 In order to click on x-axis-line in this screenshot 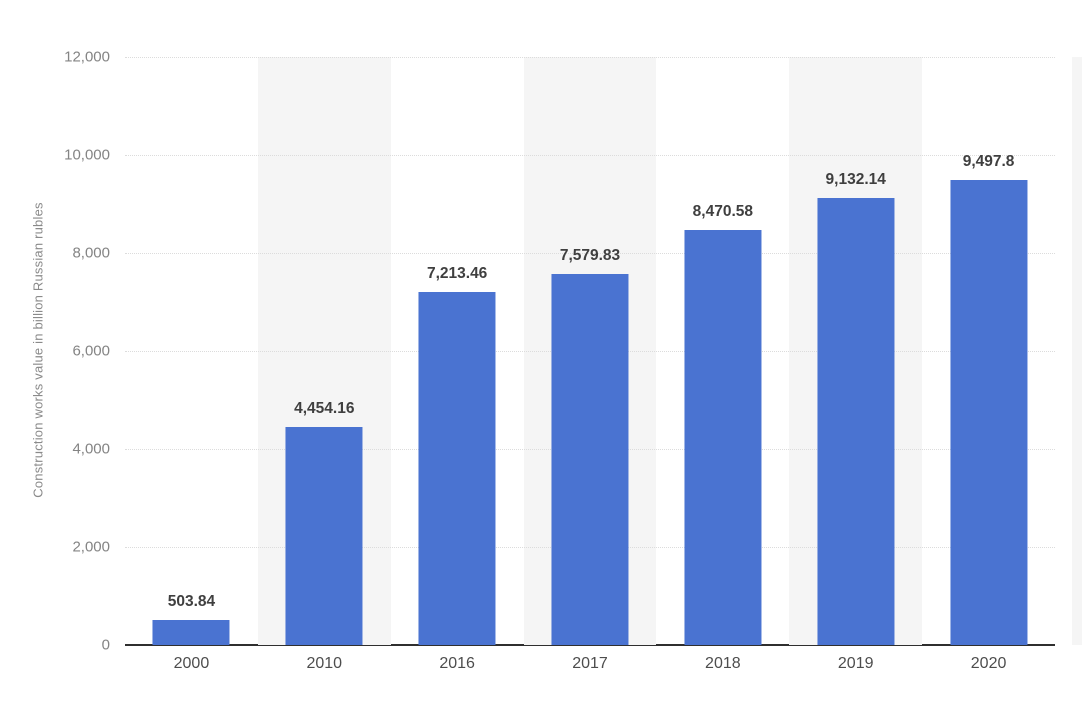, I will do `click(590, 645)`.